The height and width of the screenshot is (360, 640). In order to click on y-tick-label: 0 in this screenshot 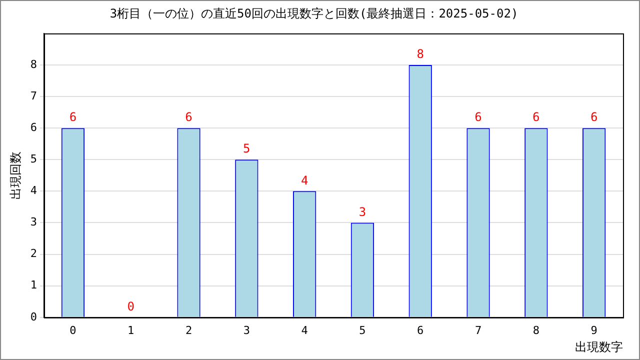, I will do `click(34, 317)`.